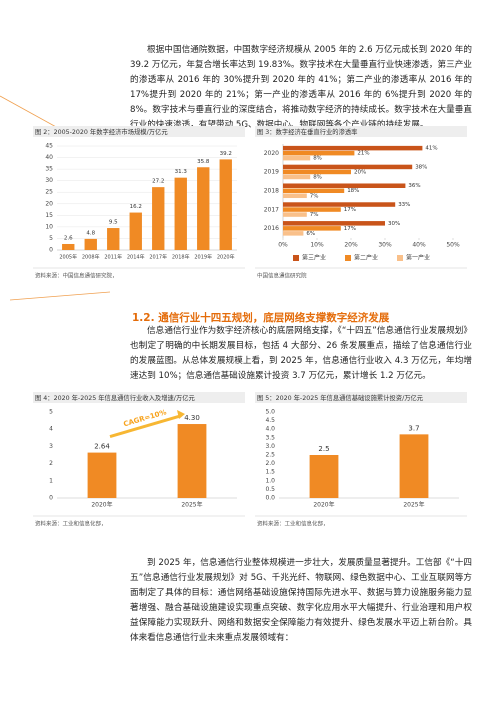  I want to click on x-tick-label: 2018年, so click(181, 257).